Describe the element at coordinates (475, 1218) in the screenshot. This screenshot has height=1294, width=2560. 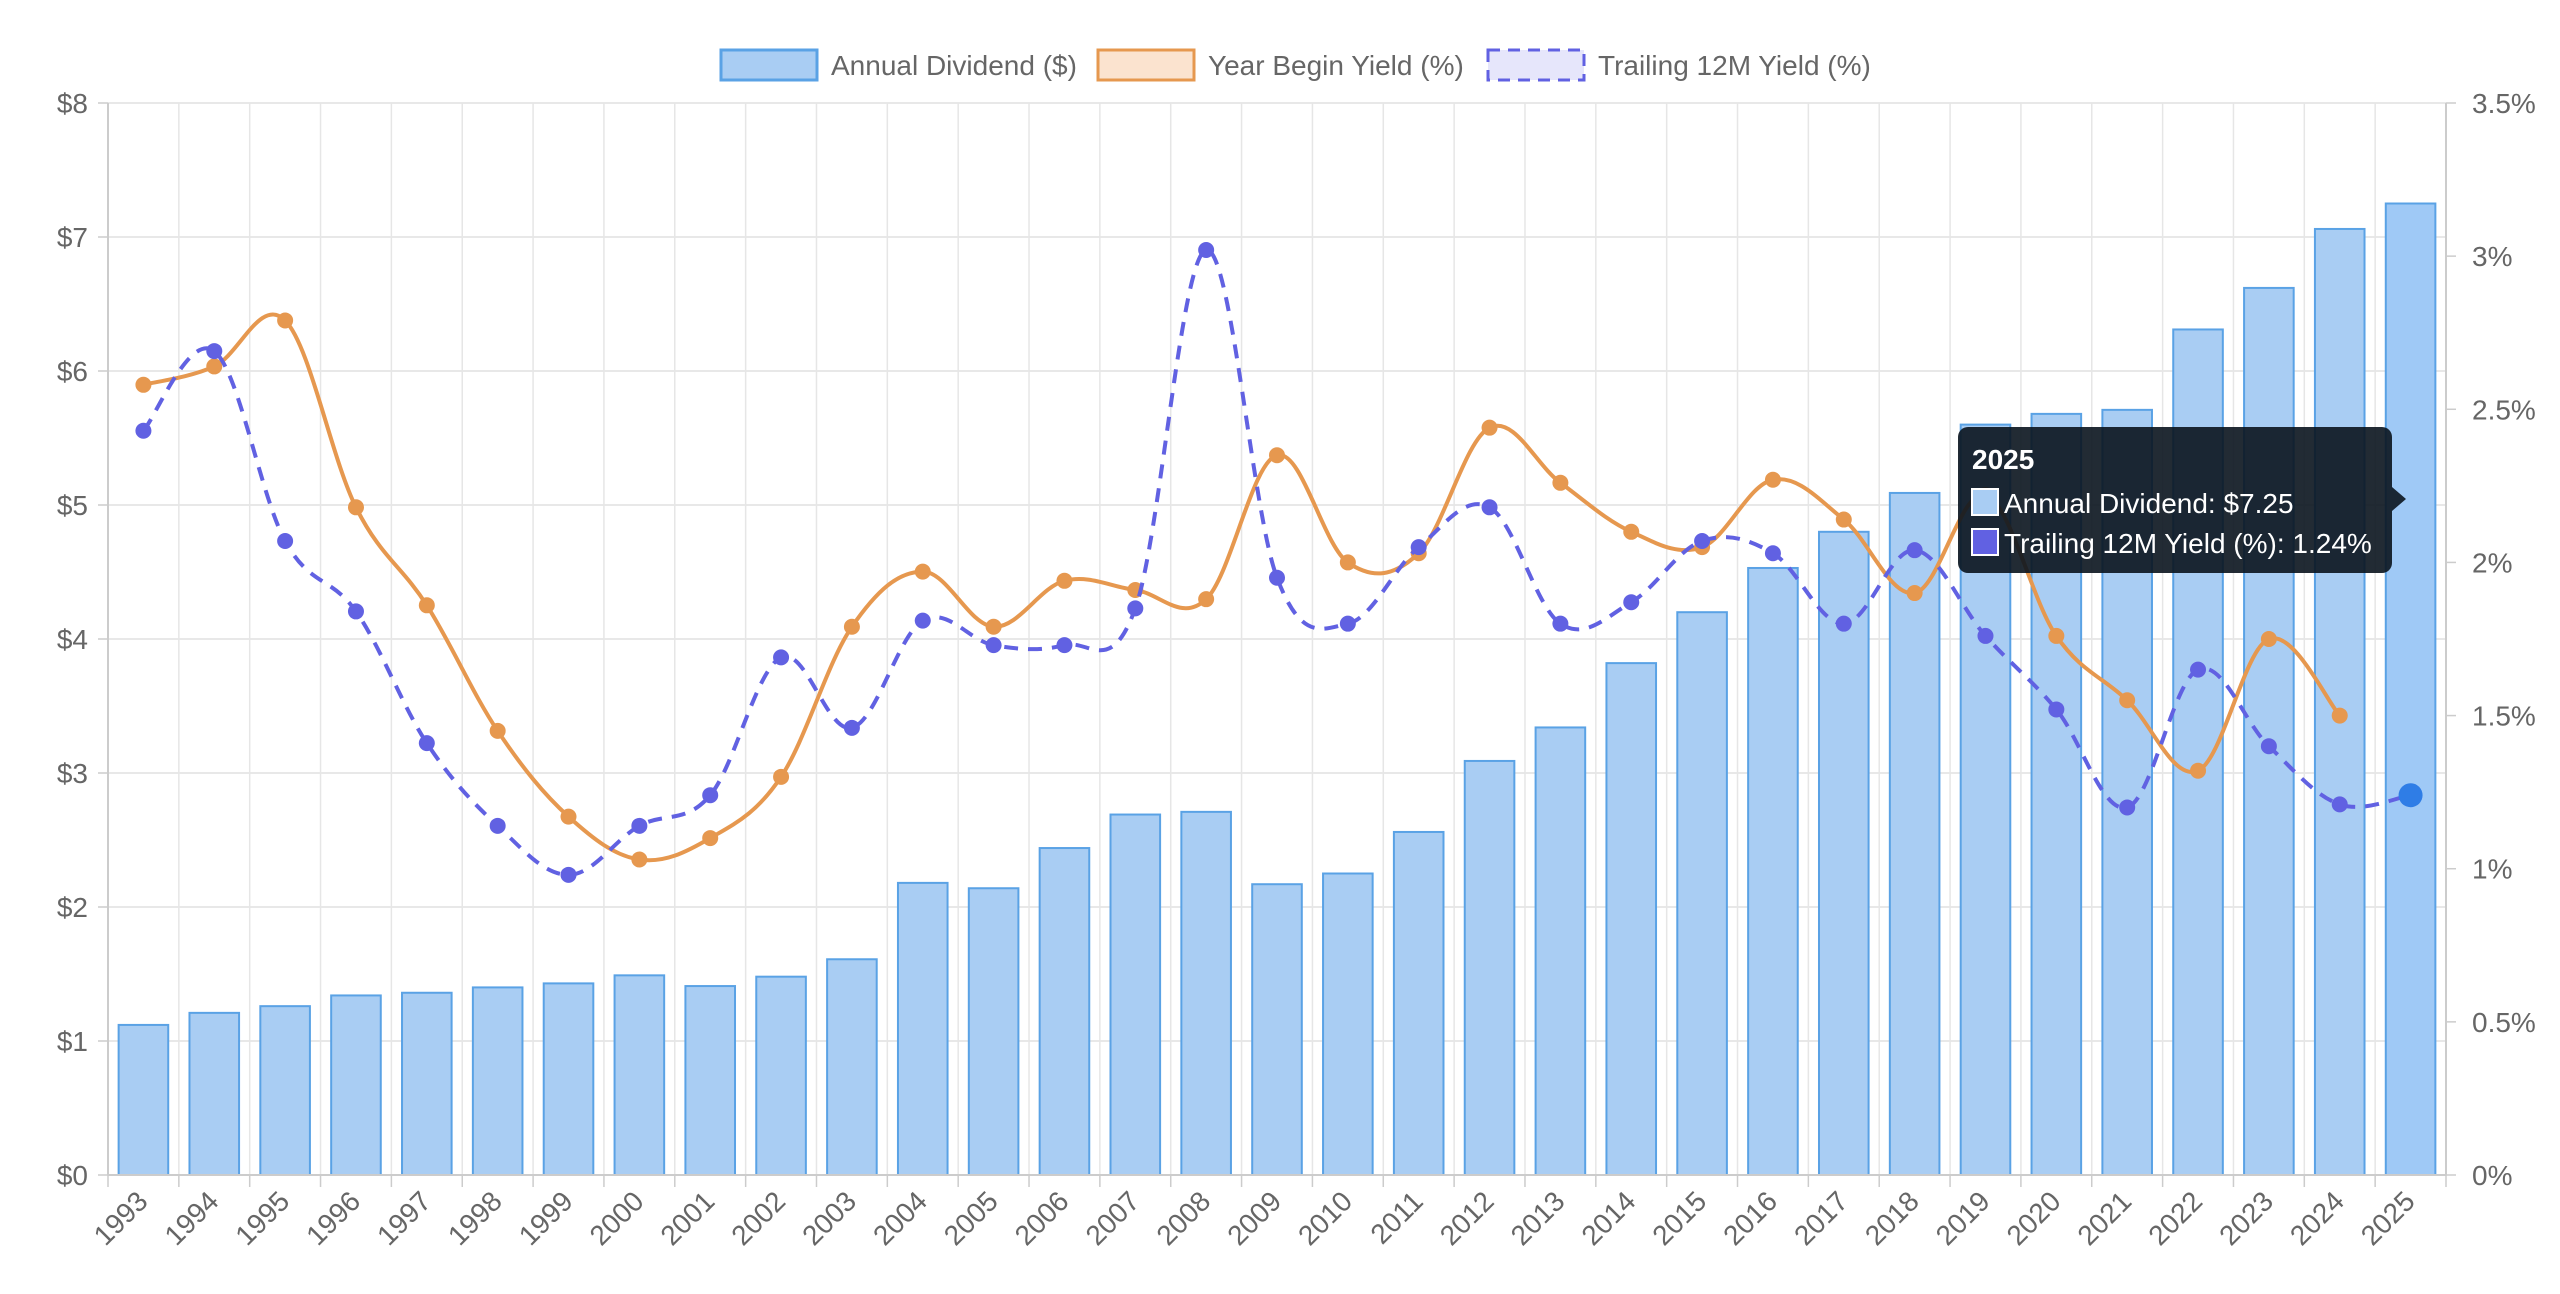
I see `x-tick-label: 1998` at that location.